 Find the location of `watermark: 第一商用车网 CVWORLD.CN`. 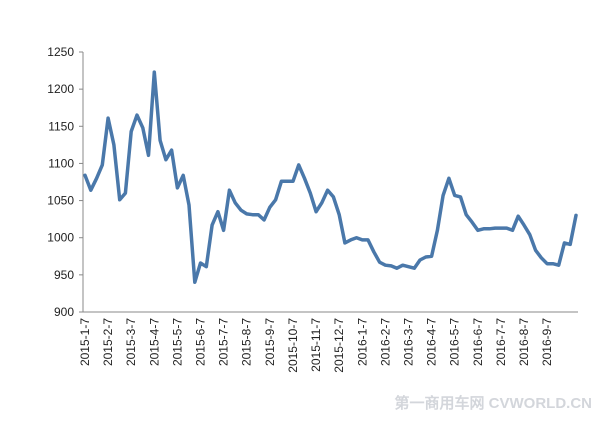

watermark: 第一商用车网 CVWORLD.CN is located at coordinates (494, 403).